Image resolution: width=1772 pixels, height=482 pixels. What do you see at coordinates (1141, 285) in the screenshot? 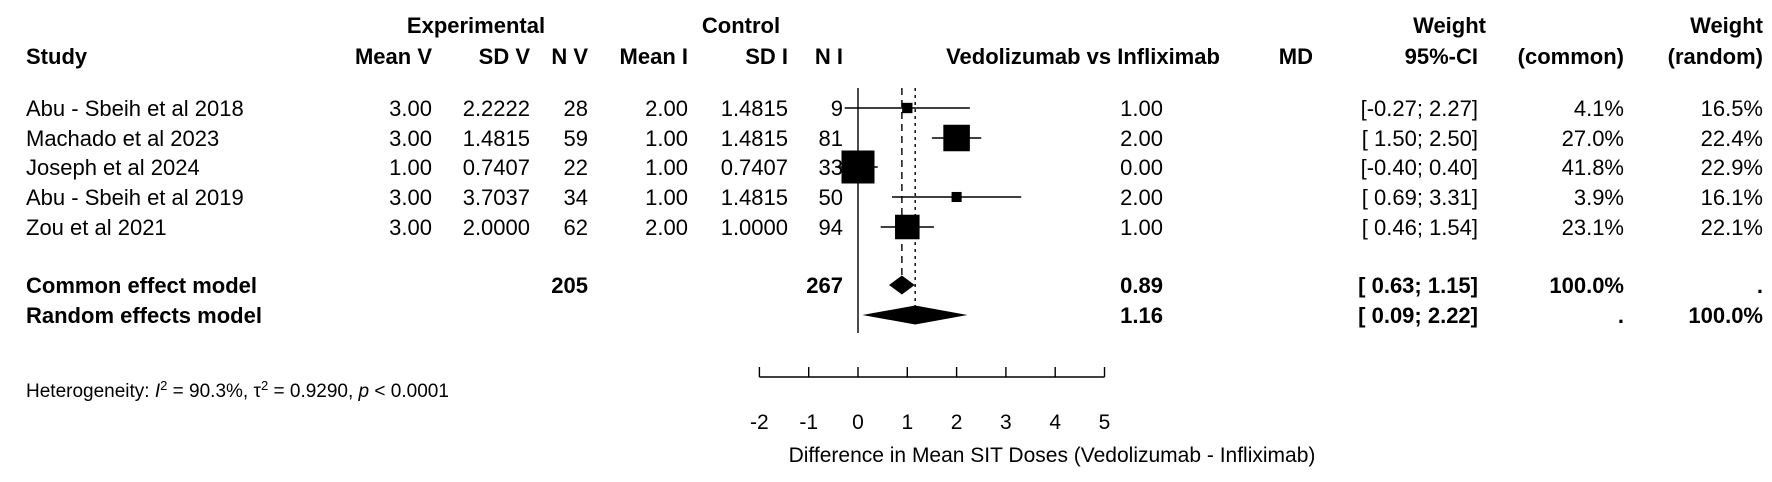
I see `common-md-text: 0.89` at bounding box center [1141, 285].